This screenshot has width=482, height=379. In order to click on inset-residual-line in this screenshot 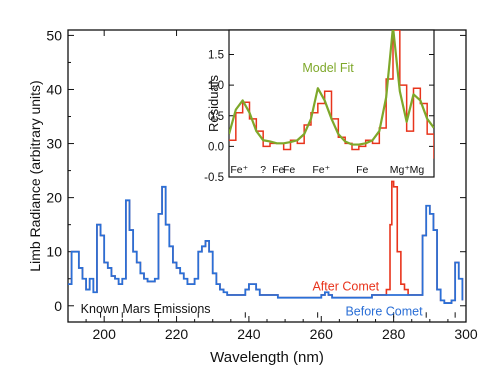, I will do `click(331, 94)`.